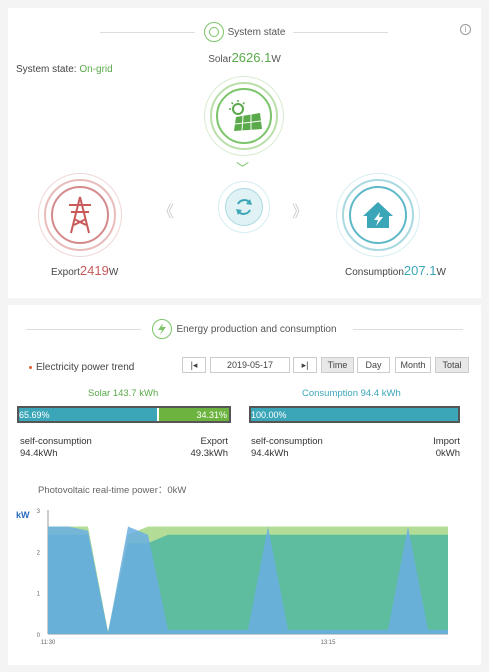  I want to click on cons-import-value: 0kWh, so click(447, 453).